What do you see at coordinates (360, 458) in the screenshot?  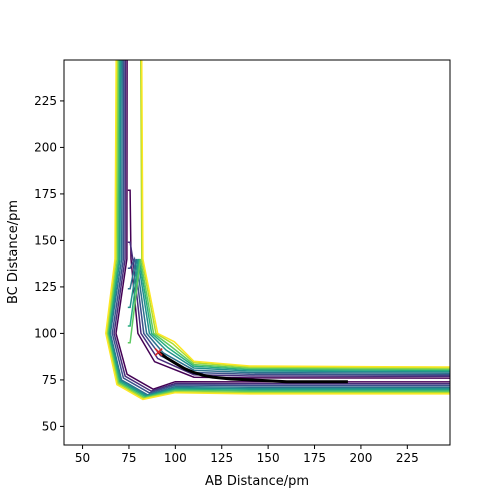 I see `x-tick-label: 200` at bounding box center [360, 458].